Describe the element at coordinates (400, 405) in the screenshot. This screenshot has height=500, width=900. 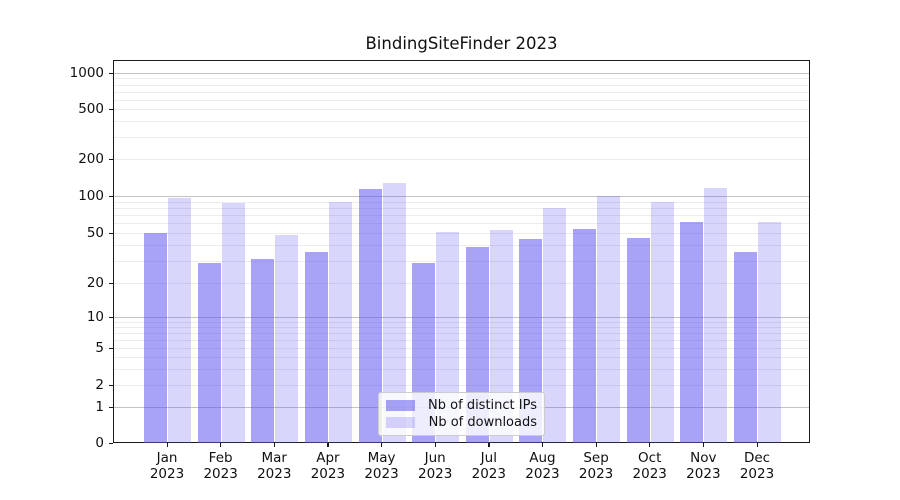
I see `legend-swatch-distinct-ips` at that location.